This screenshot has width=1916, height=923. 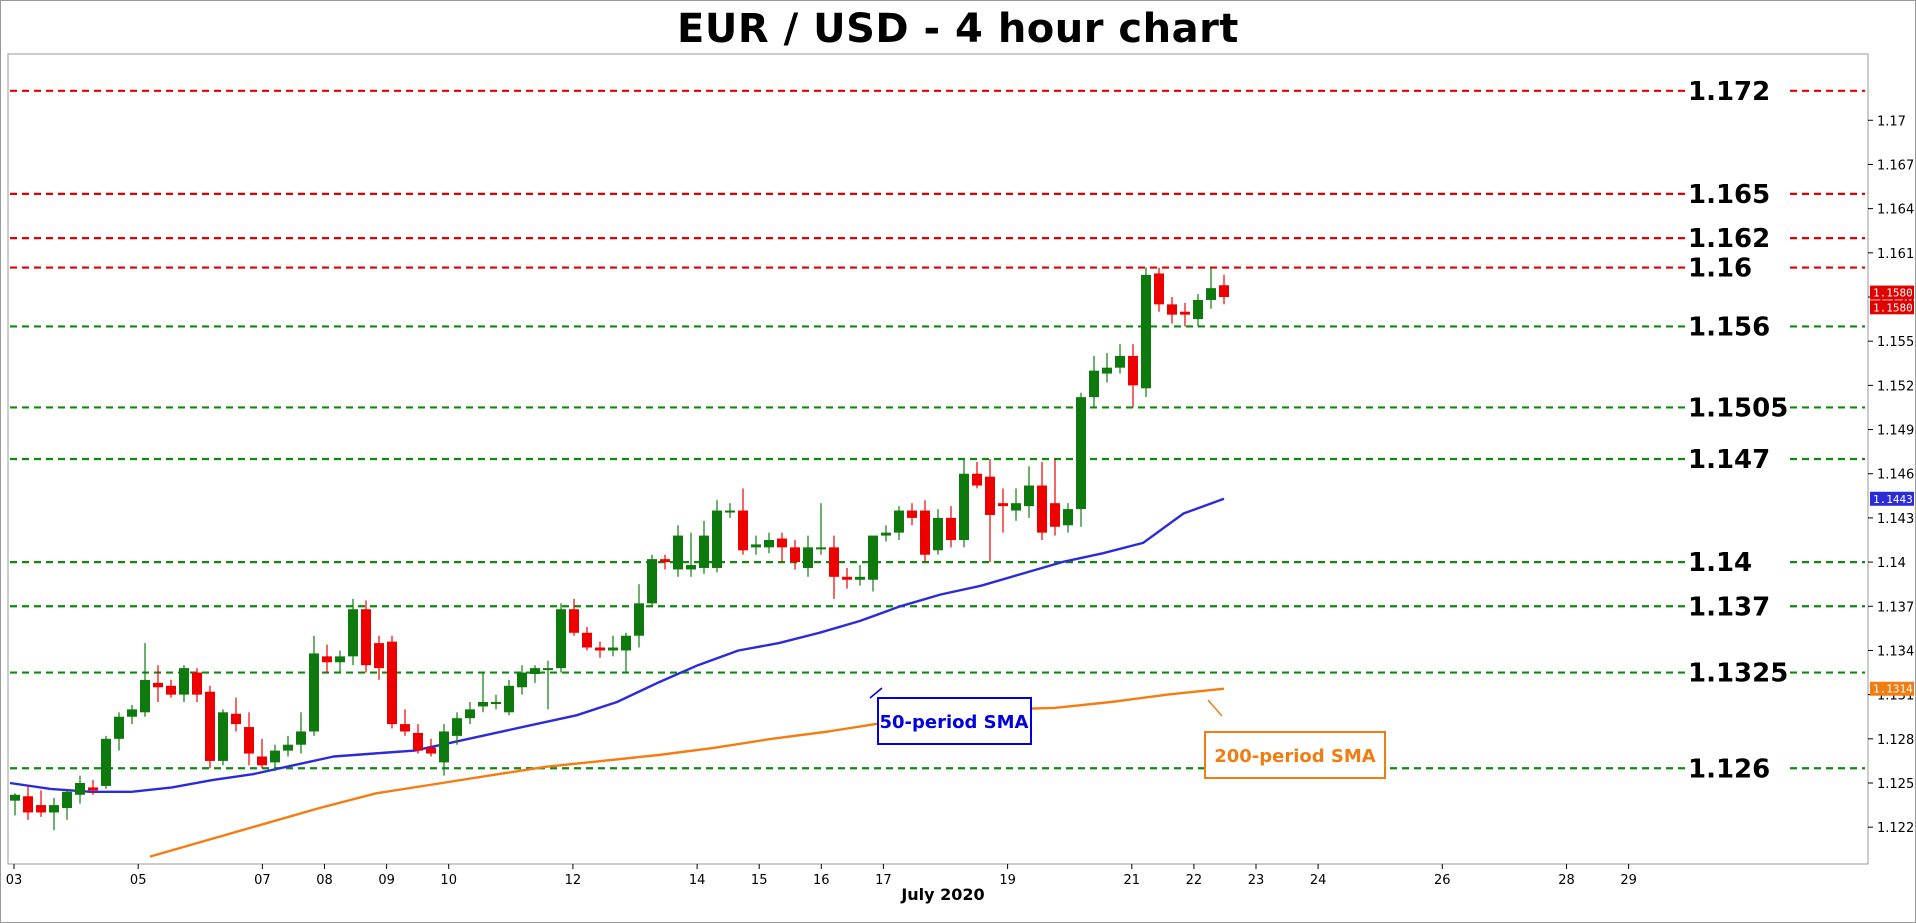 I want to click on x-tick-label: 14, so click(x=697, y=880).